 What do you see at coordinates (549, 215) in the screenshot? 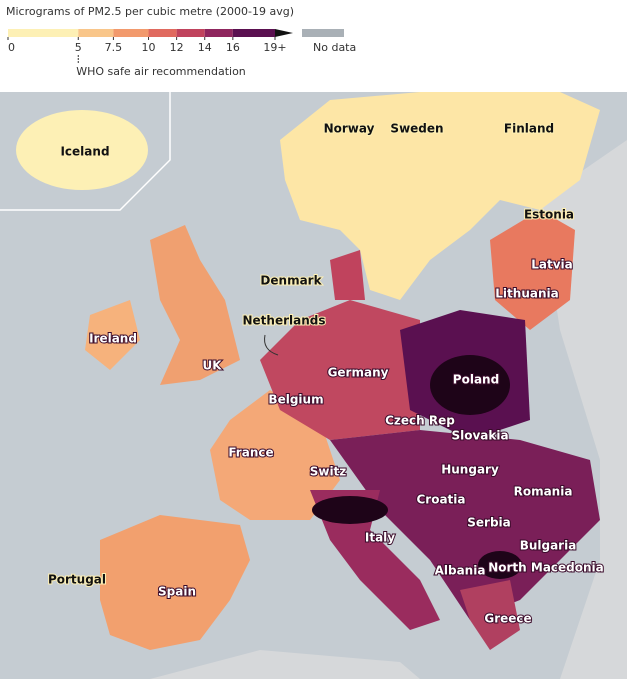
I see `country-label: Estonia` at bounding box center [549, 215].